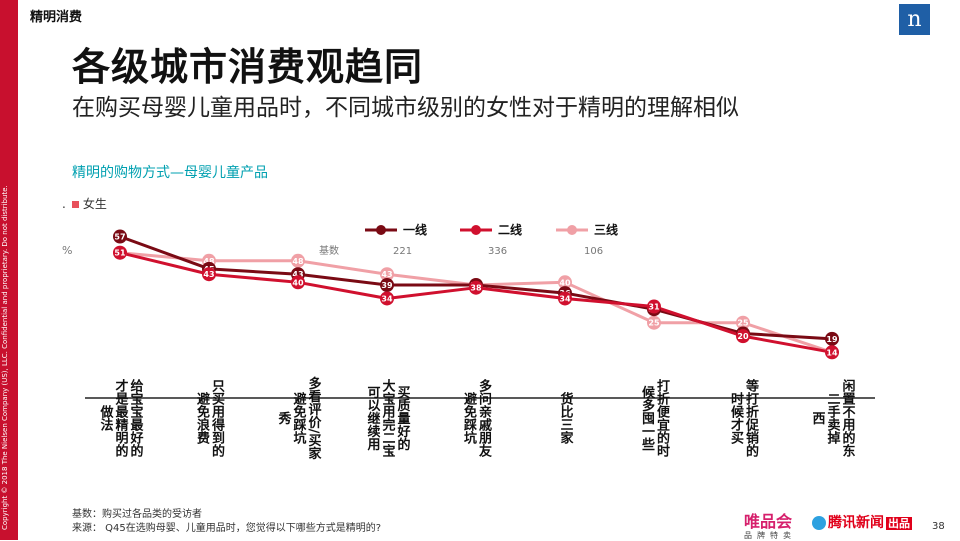 Image resolution: width=960 pixels, height=541 pixels. Describe the element at coordinates (484, 418) in the screenshot. I see `category-label-5-2: 多问亲戚朋友` at that location.